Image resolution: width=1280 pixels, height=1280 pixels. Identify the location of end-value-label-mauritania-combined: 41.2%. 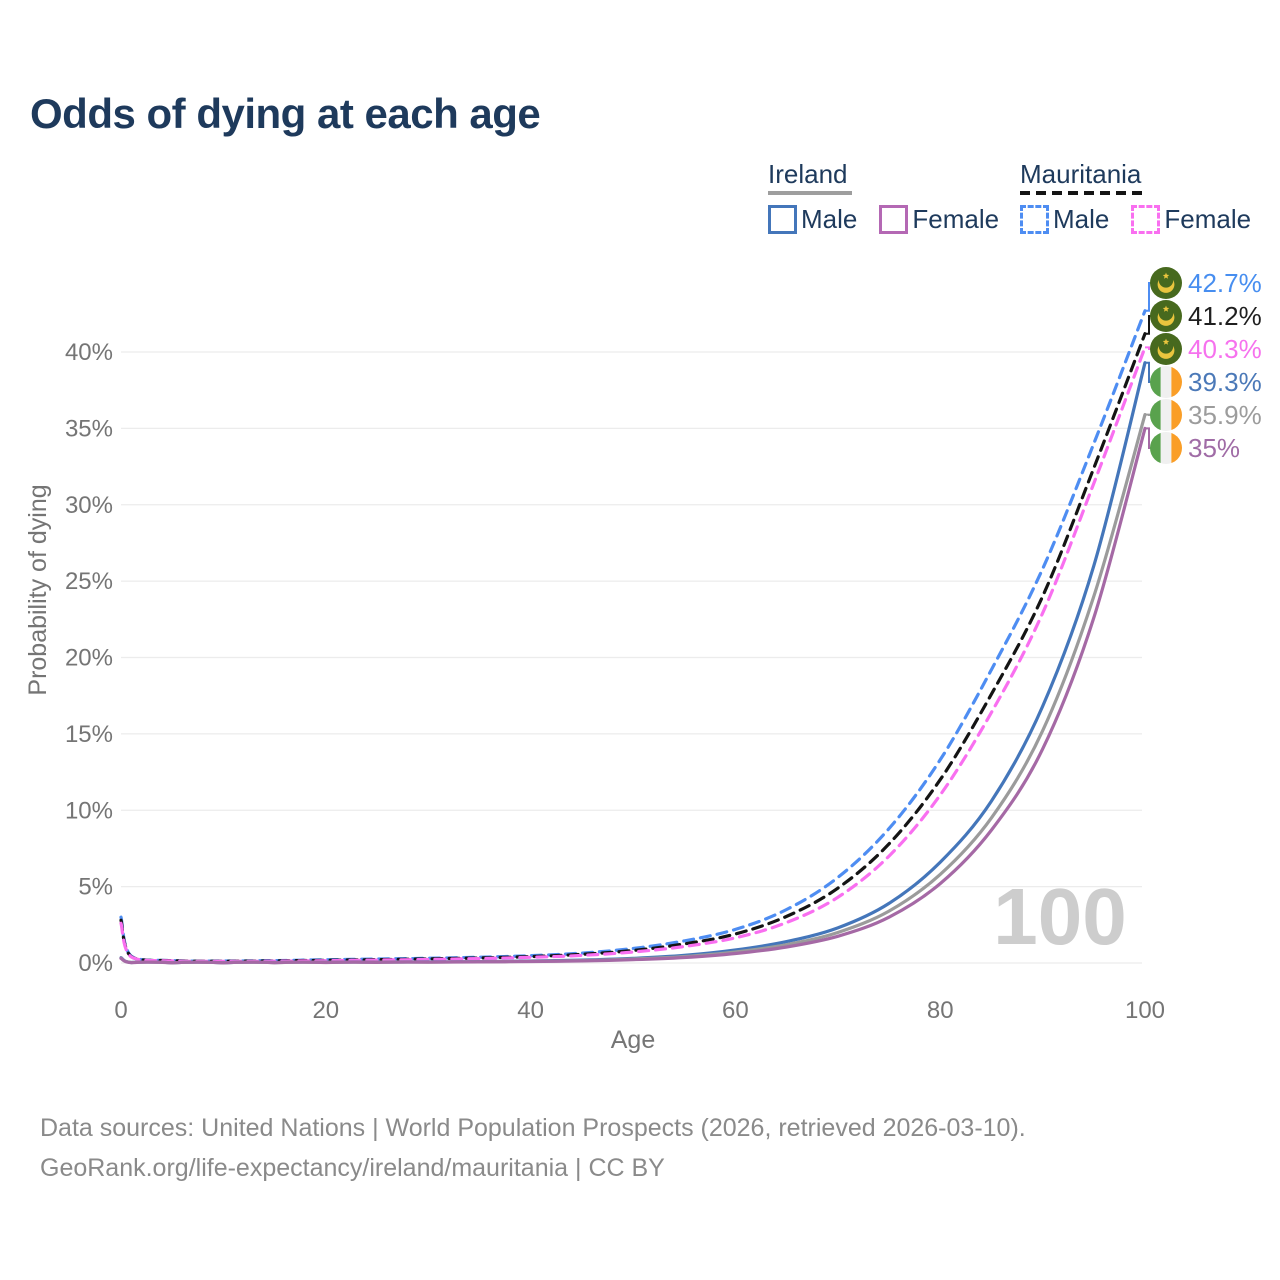
(1225, 316).